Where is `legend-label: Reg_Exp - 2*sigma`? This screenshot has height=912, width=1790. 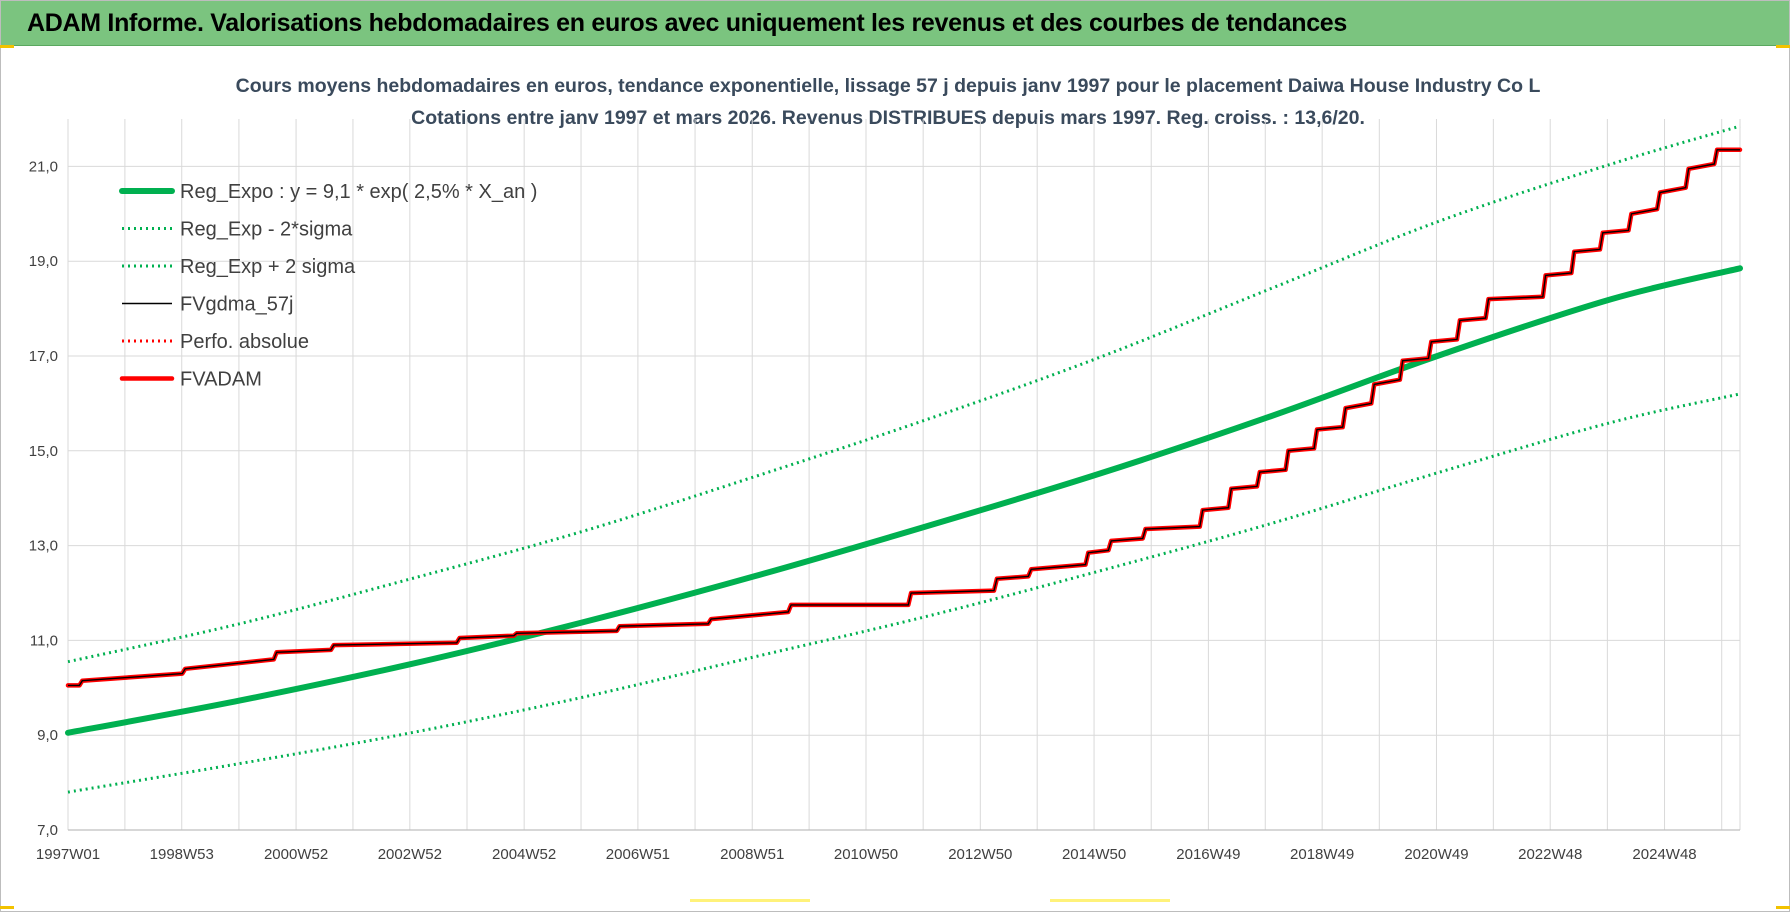 legend-label: Reg_Exp - 2*sigma is located at coordinates (266, 230).